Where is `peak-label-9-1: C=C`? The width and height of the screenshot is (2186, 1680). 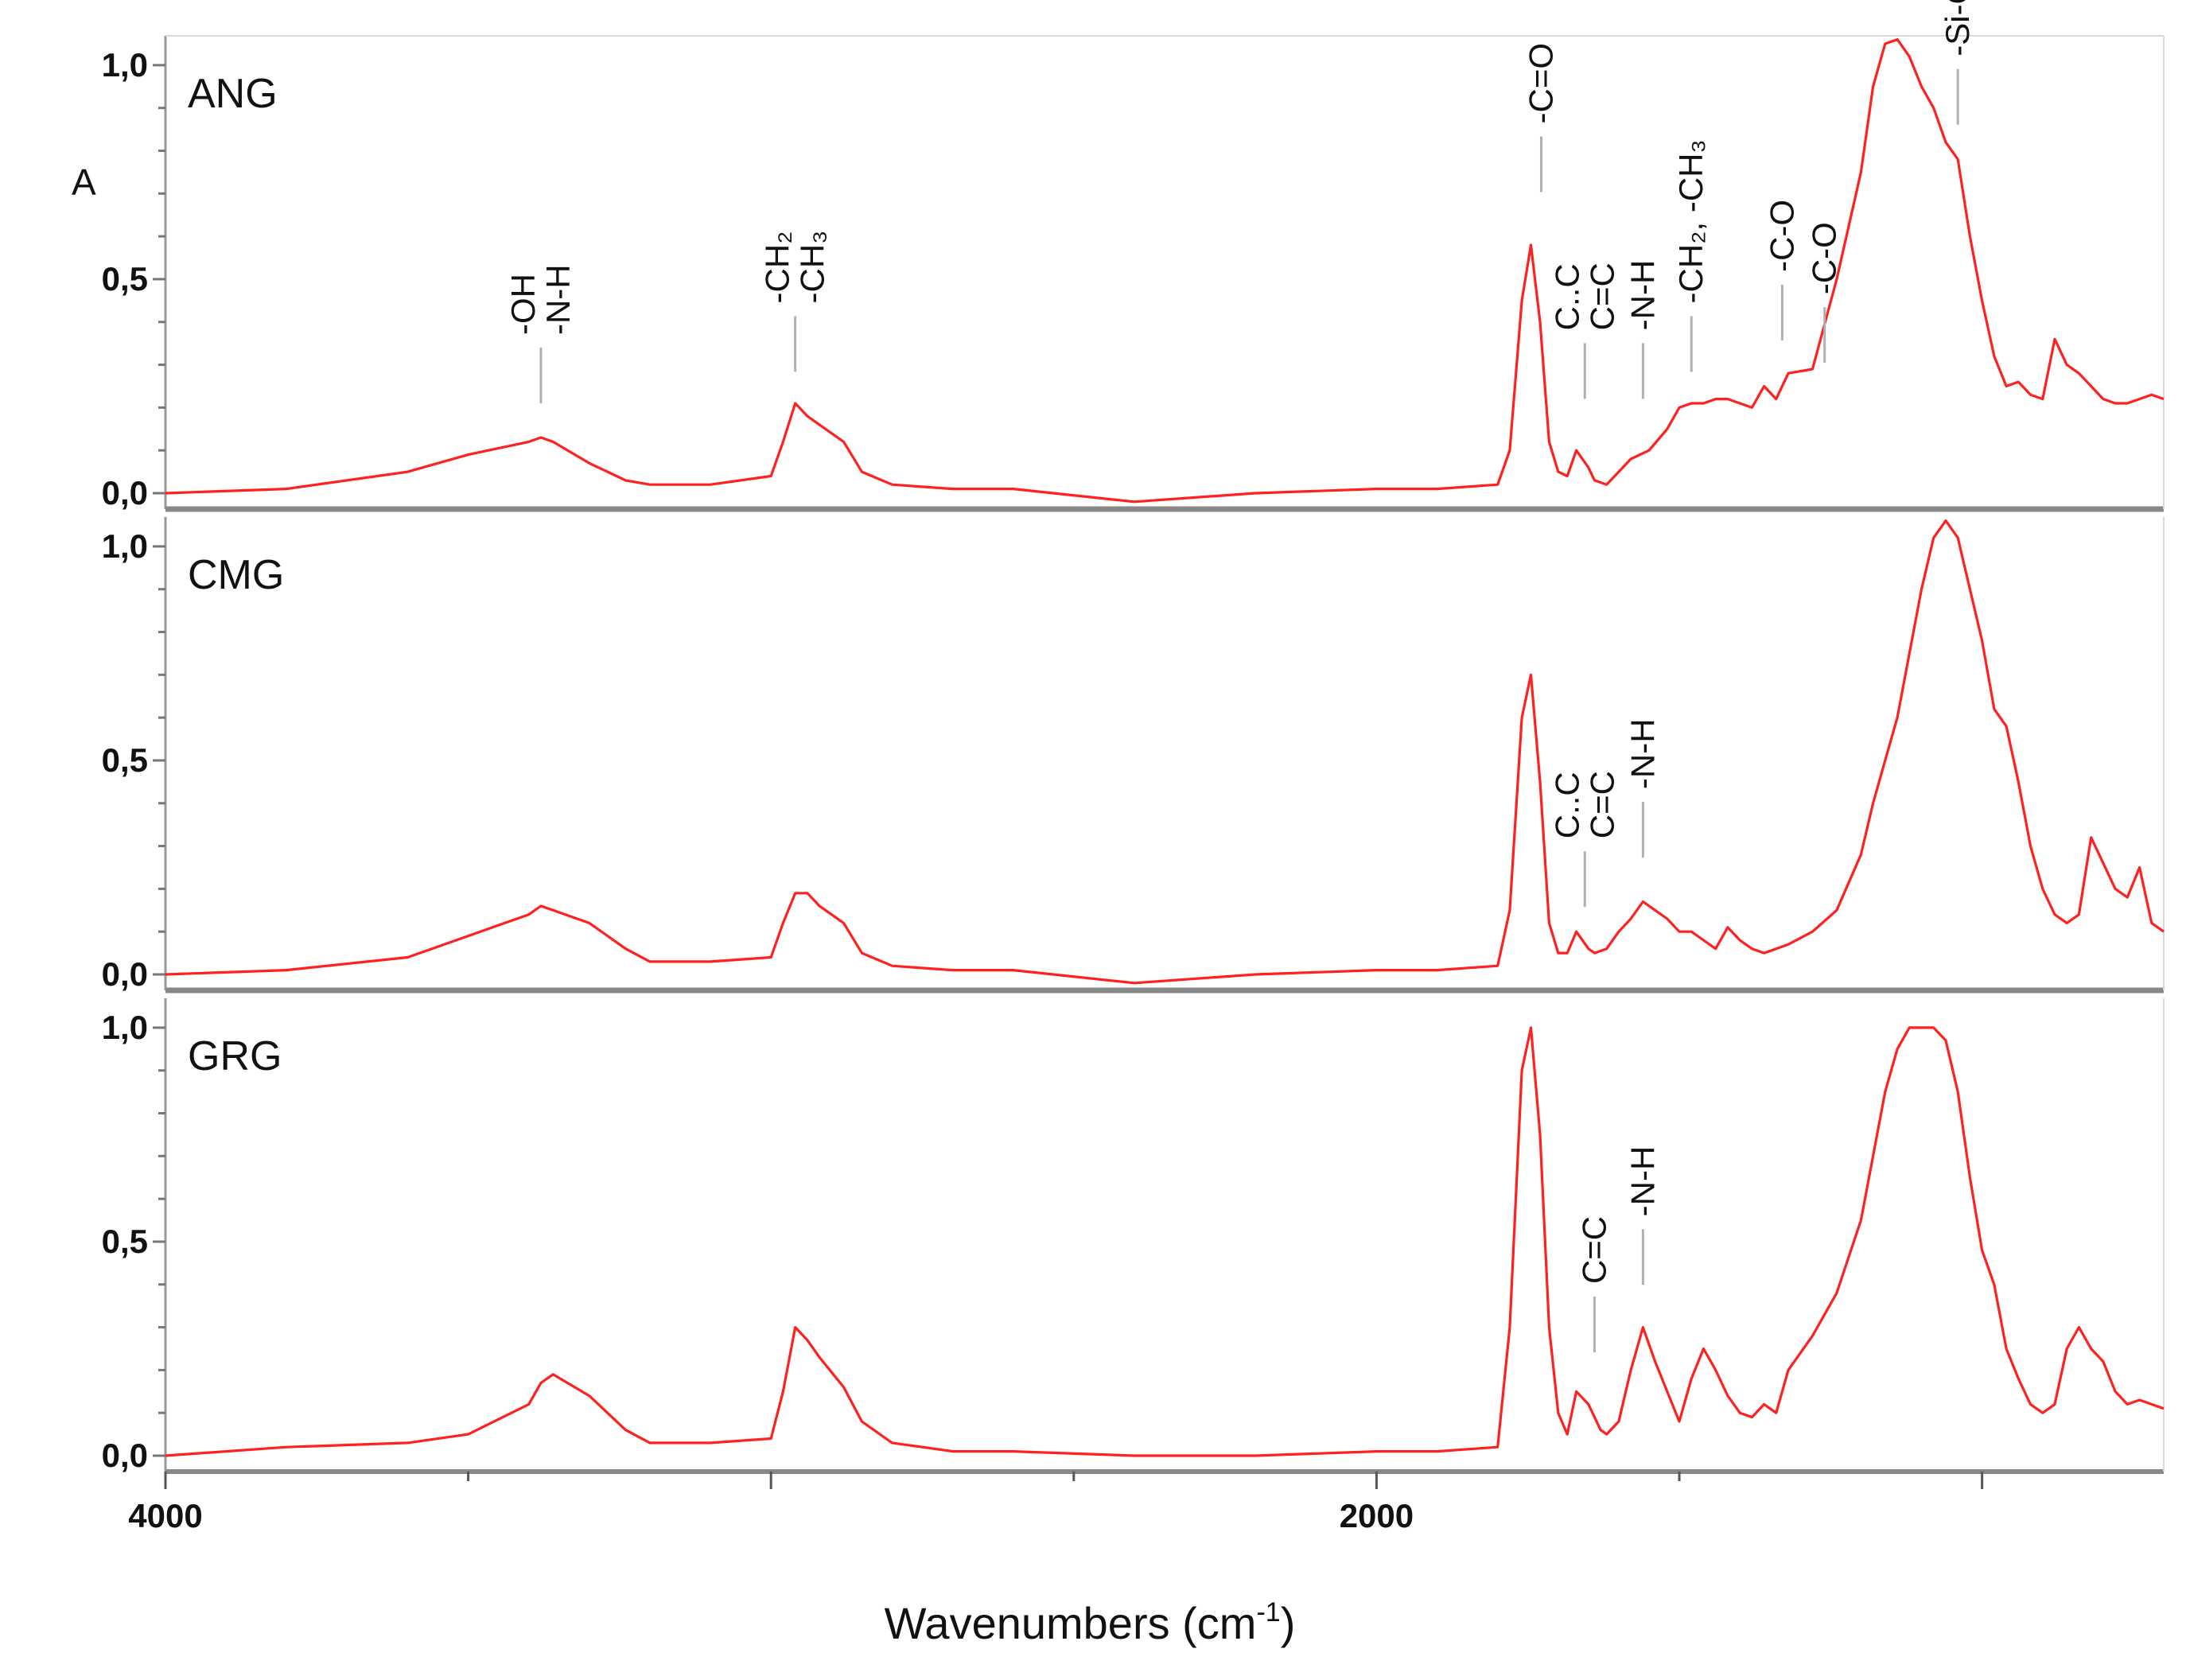 peak-label-9-1: C=C is located at coordinates (1601, 804).